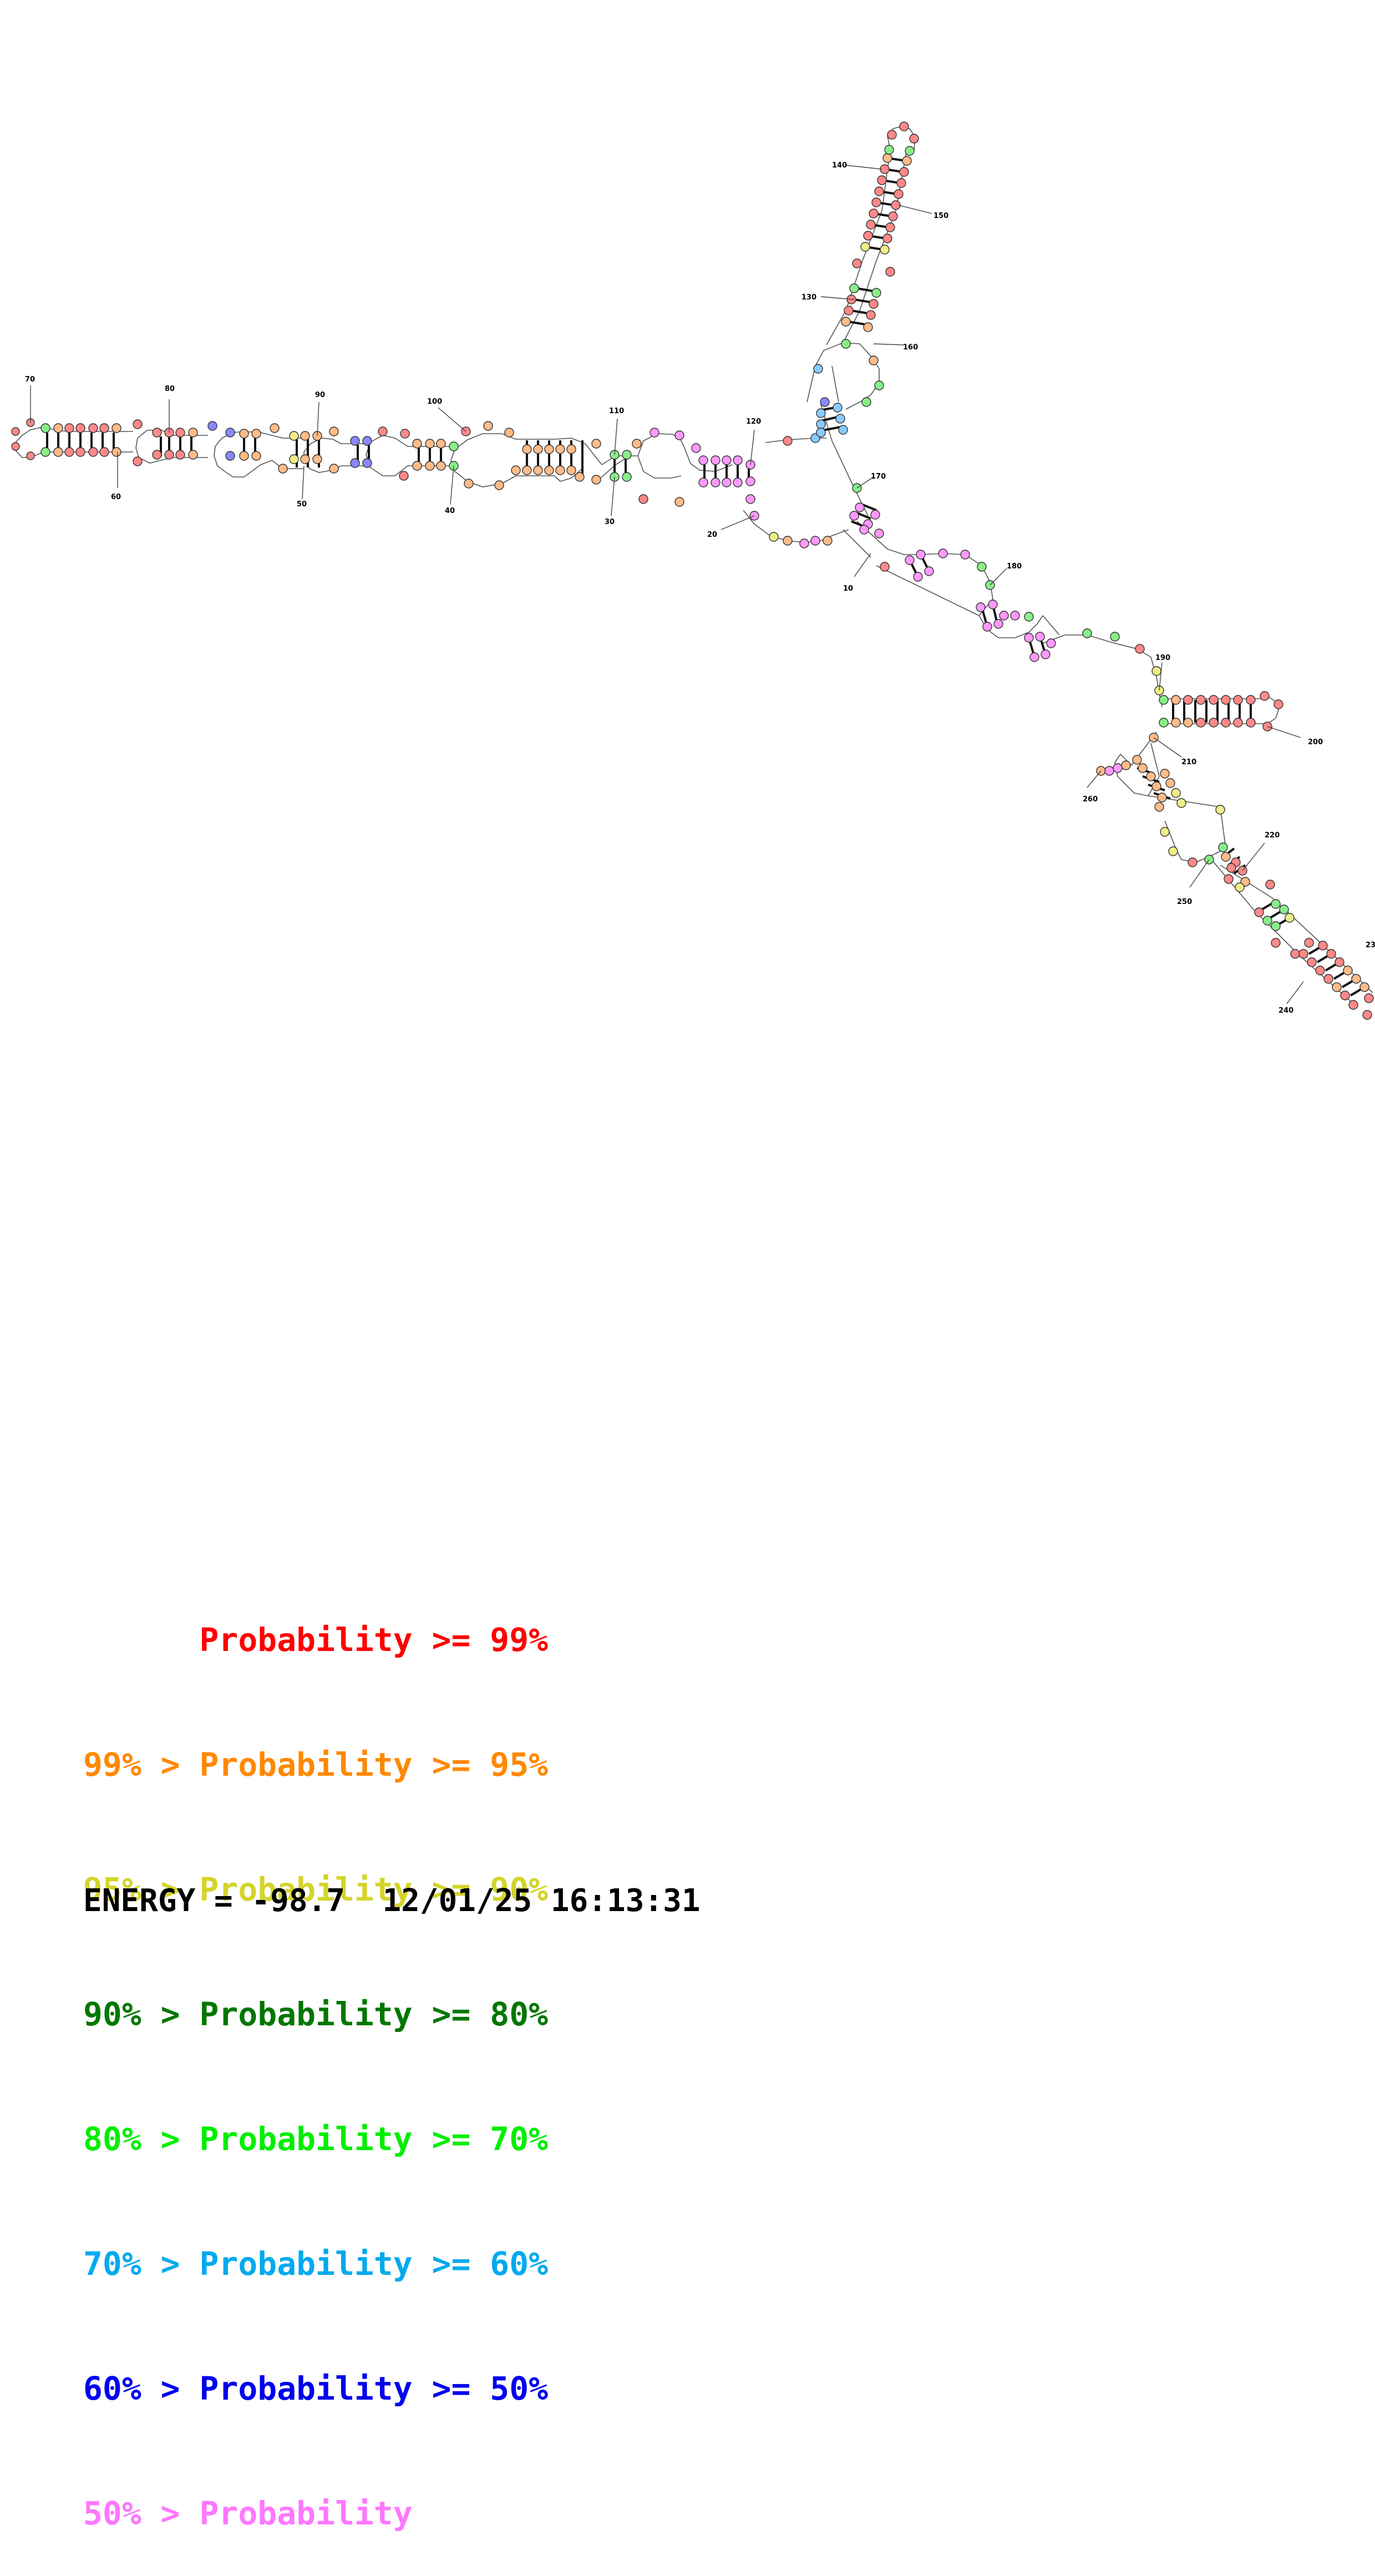 The image size is (1375, 2576). I want to click on legend-row-70: 80% > Probability >= 70%, so click(316, 2139).